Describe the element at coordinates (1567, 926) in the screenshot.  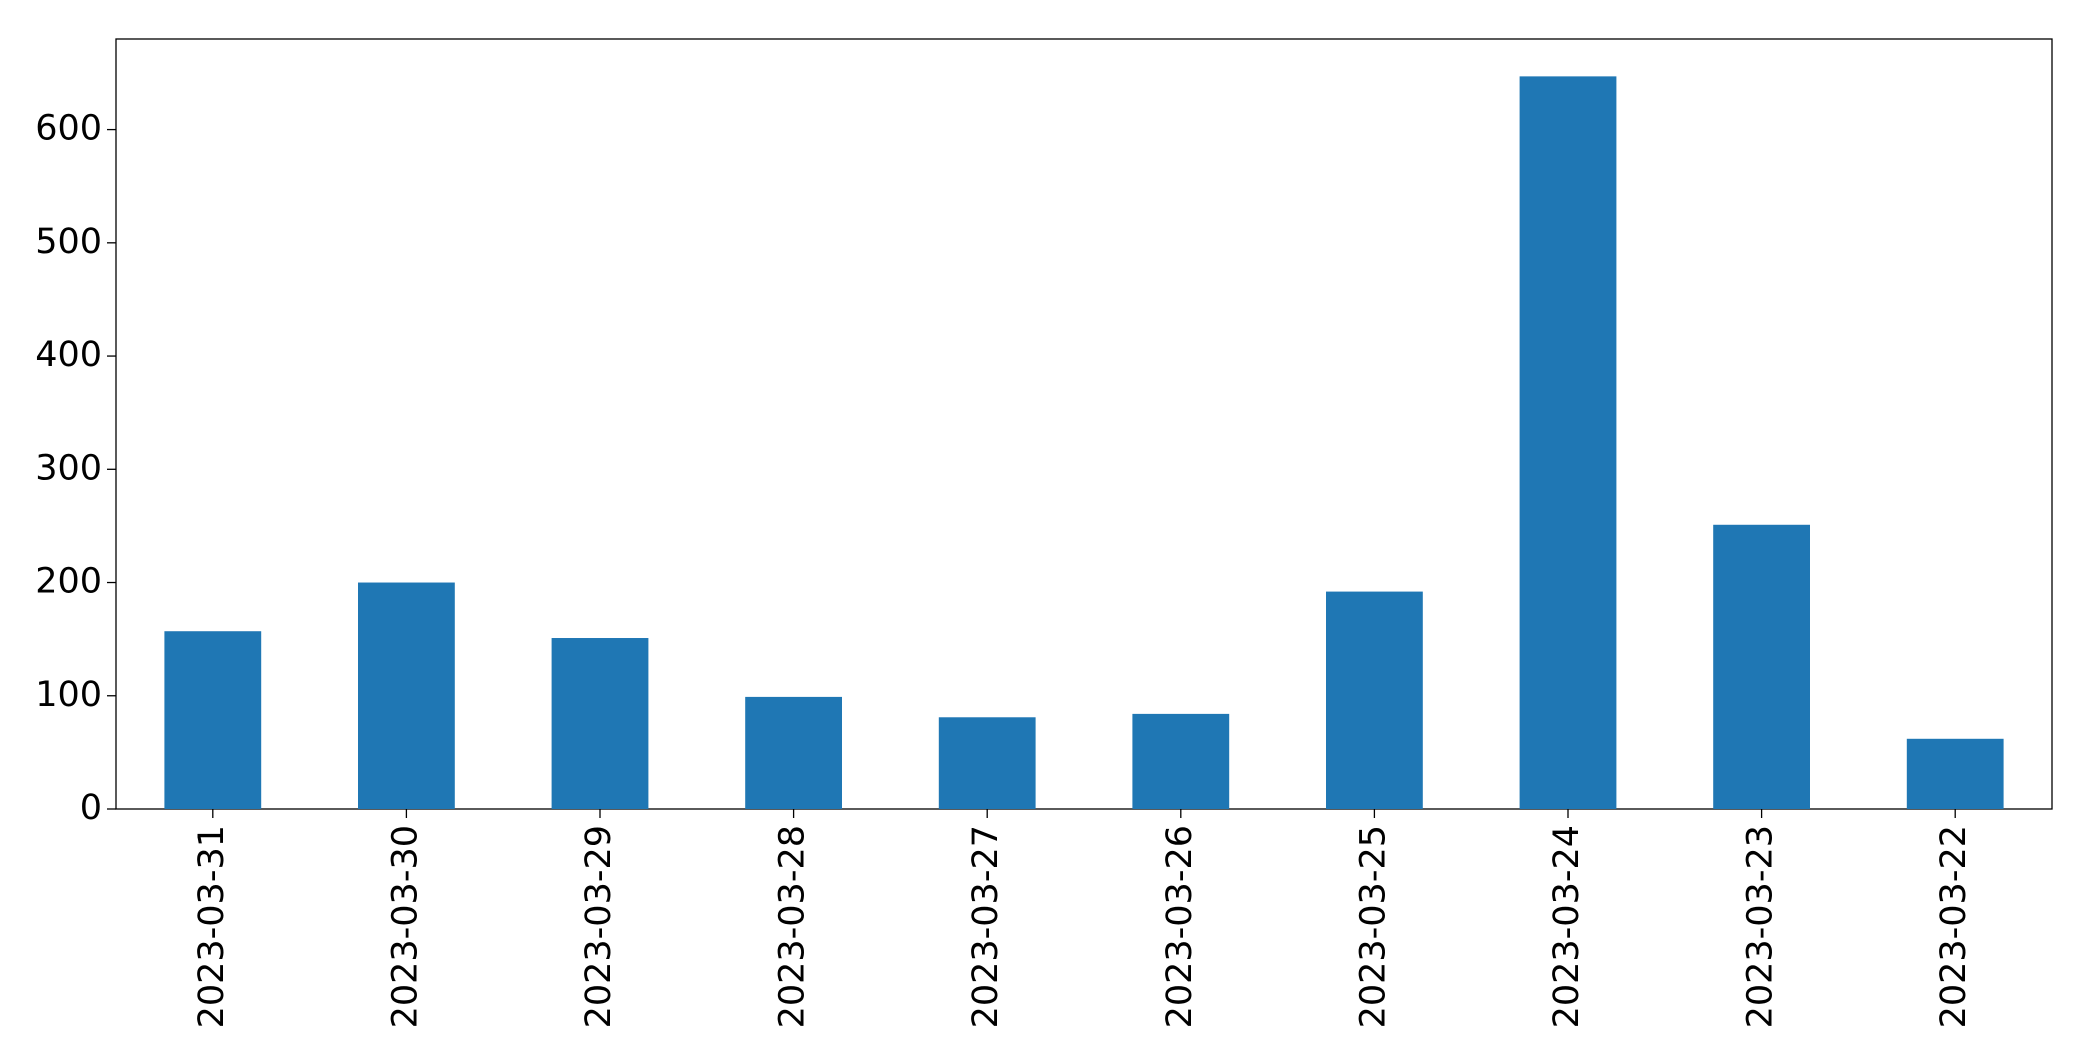
I see `x-tick-label: 2023-03-24` at that location.